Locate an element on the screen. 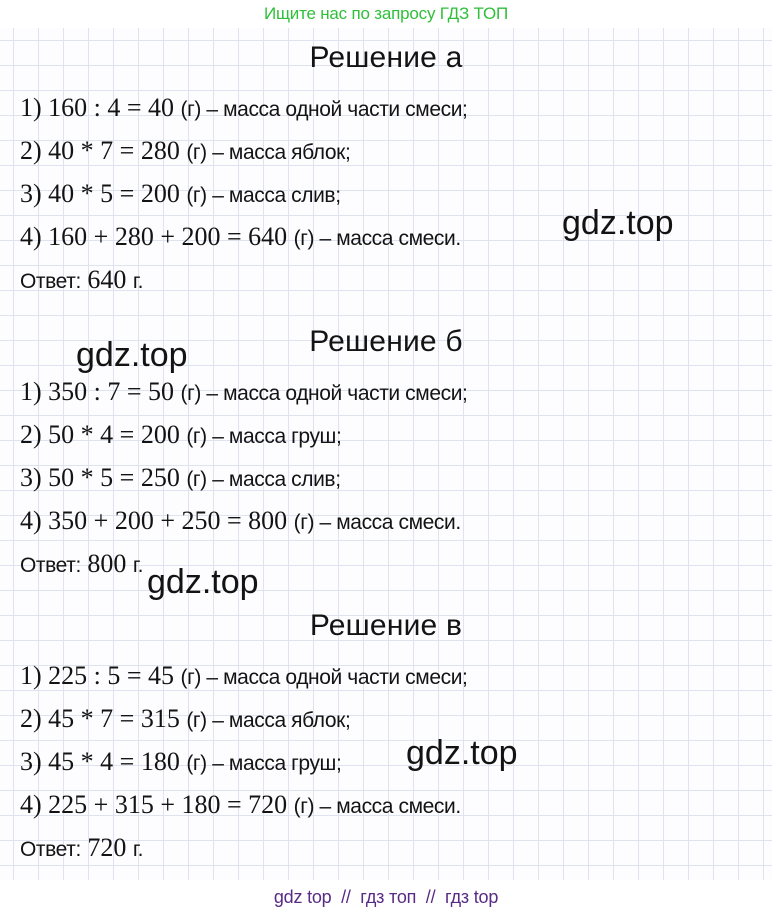  answer-value: 720 is located at coordinates (107, 847).